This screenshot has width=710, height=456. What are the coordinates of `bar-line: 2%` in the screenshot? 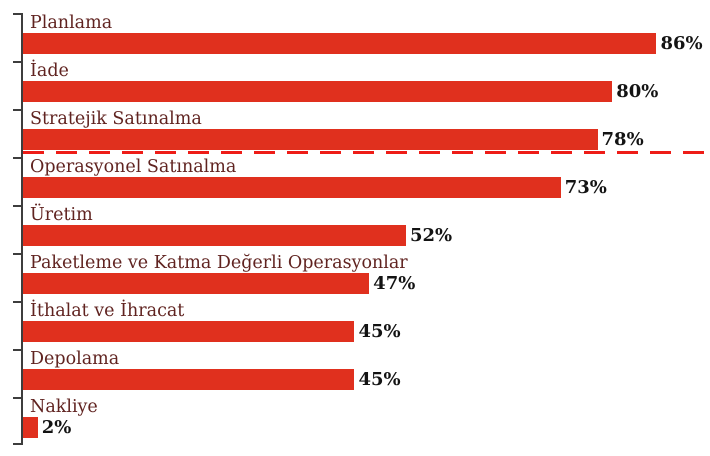 It's located at (365, 427).